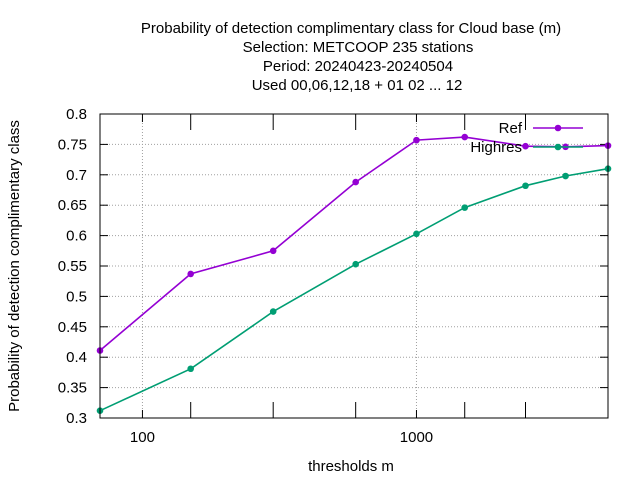  Describe the element at coordinates (72, 144) in the screenshot. I see `y-tick-label: 0.75` at that location.